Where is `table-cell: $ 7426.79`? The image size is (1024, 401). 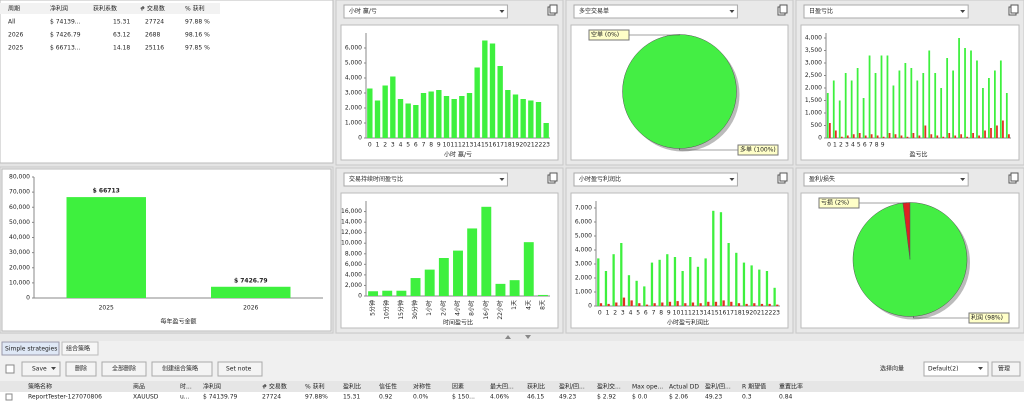 table-cell: $ 7426.79 is located at coordinates (65, 35).